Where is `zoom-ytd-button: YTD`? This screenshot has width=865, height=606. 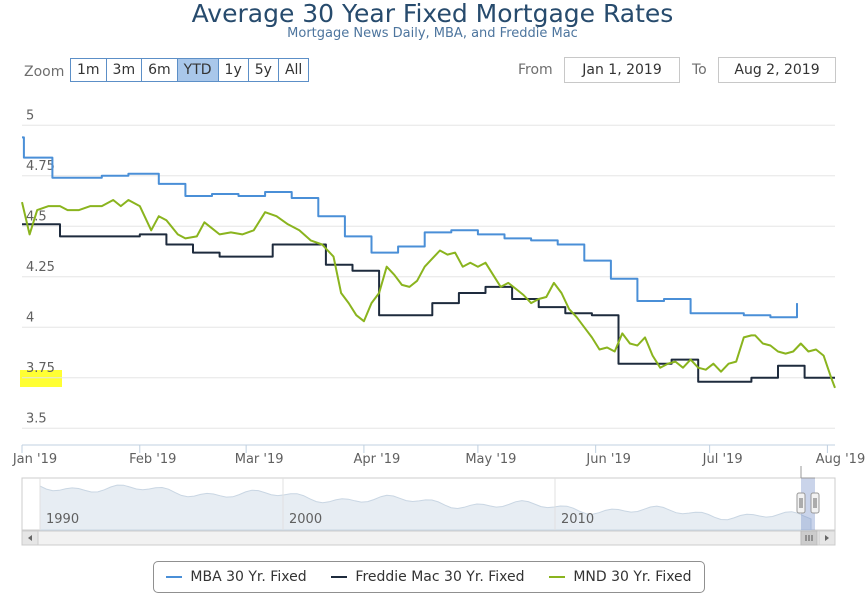 zoom-ytd-button: YTD is located at coordinates (198, 70).